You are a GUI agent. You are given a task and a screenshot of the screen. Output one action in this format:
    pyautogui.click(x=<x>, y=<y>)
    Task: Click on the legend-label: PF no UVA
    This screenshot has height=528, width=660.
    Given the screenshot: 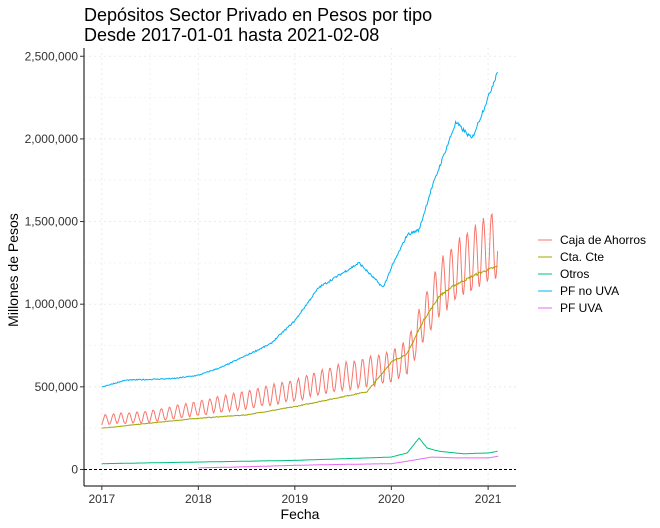 What is the action you would take?
    pyautogui.click(x=589, y=291)
    